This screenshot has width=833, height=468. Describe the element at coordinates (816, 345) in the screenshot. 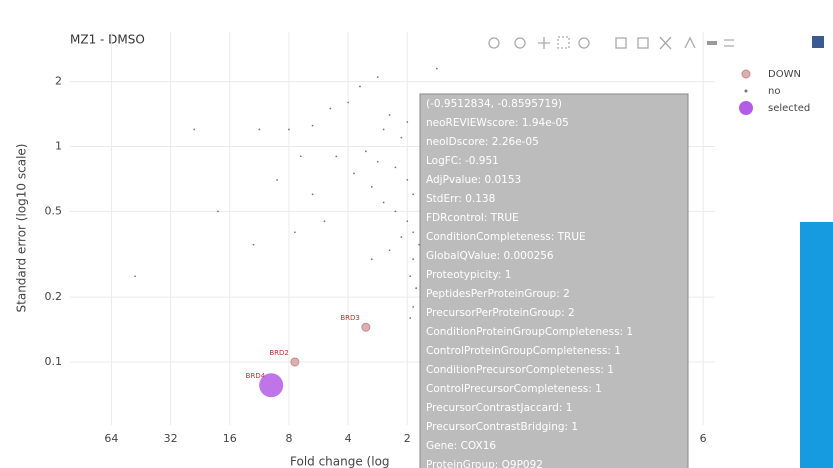

I see `overlay-panel` at that location.